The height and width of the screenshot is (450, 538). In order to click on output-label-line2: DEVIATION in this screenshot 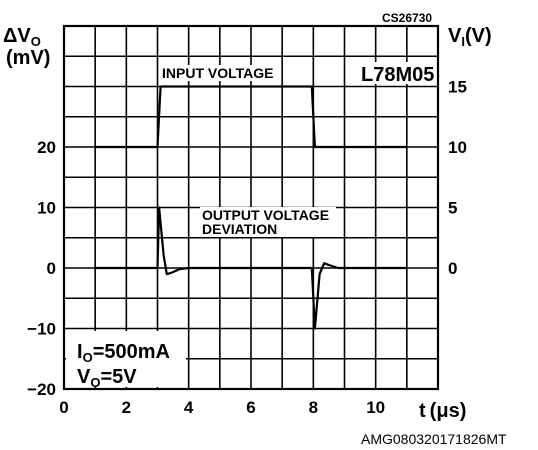, I will do `click(239, 229)`.